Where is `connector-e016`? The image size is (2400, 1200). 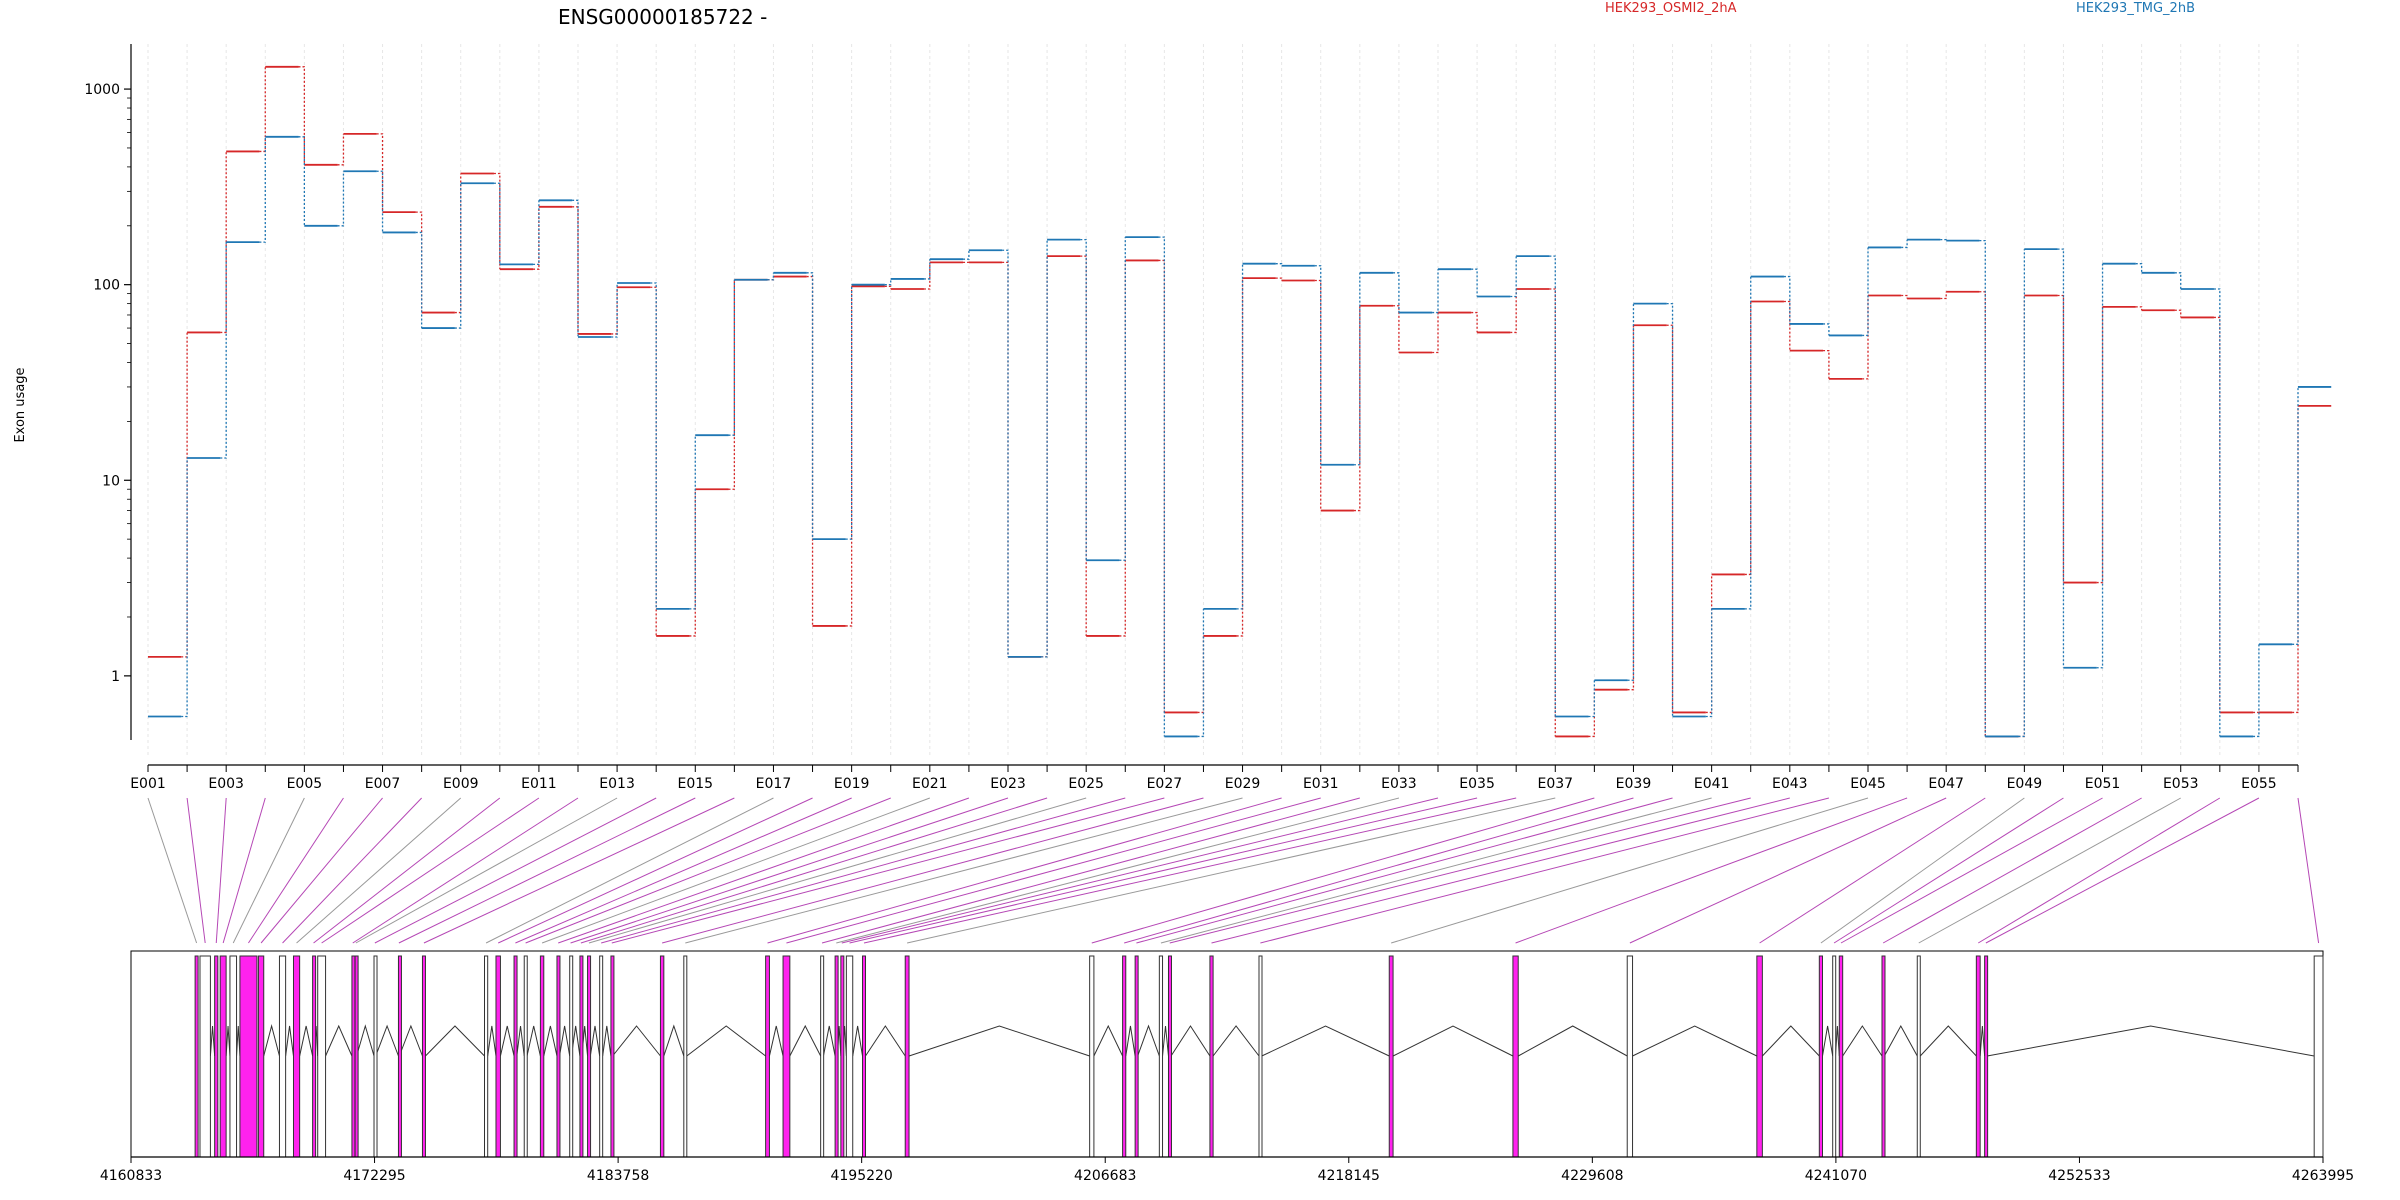 connector-e016 is located at coordinates (579, 870).